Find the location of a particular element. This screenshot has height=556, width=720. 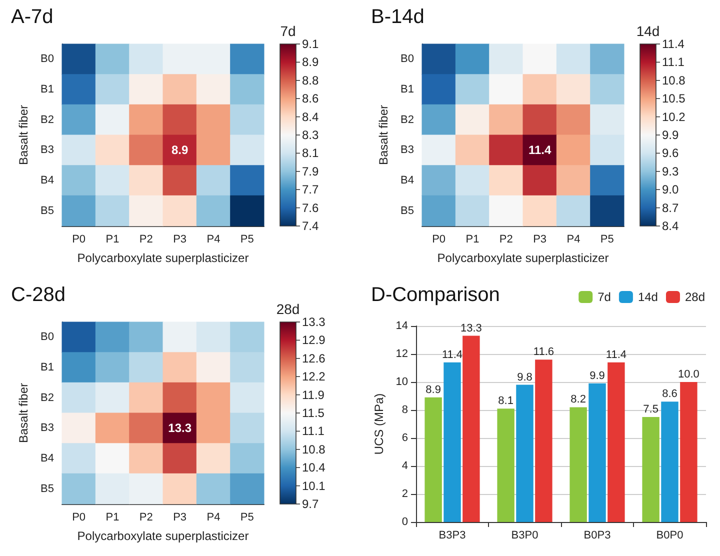

data-label: 8.6 is located at coordinates (670, 394).